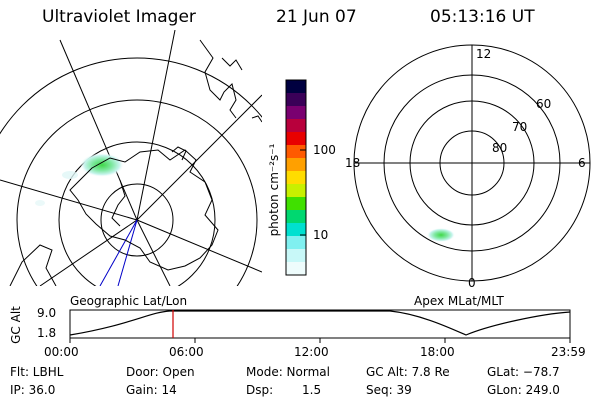  What do you see at coordinates (437, 352) in the screenshot?
I see `xtick-1800: 18:00` at bounding box center [437, 352].